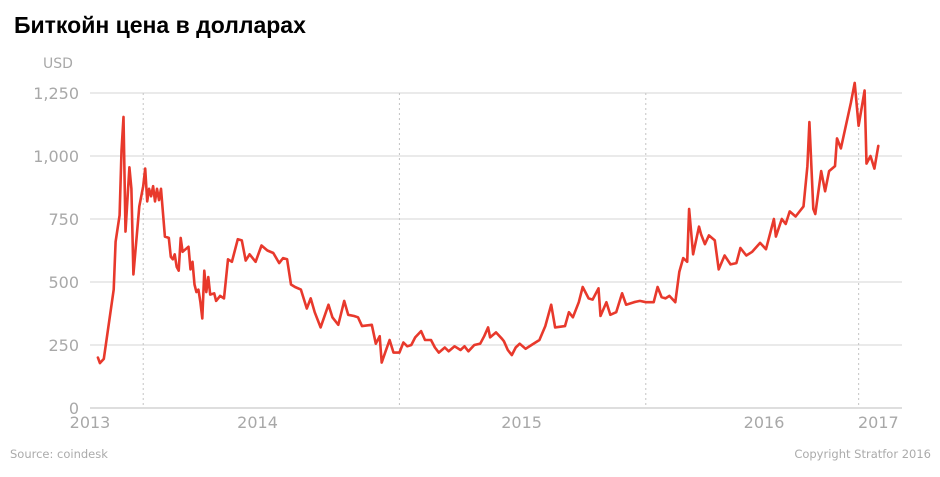 The width and height of the screenshot is (940, 477). Describe the element at coordinates (484, 422) in the screenshot. I see `x-axis-ticks: 2013 2014 2015 2016 2017` at that location.